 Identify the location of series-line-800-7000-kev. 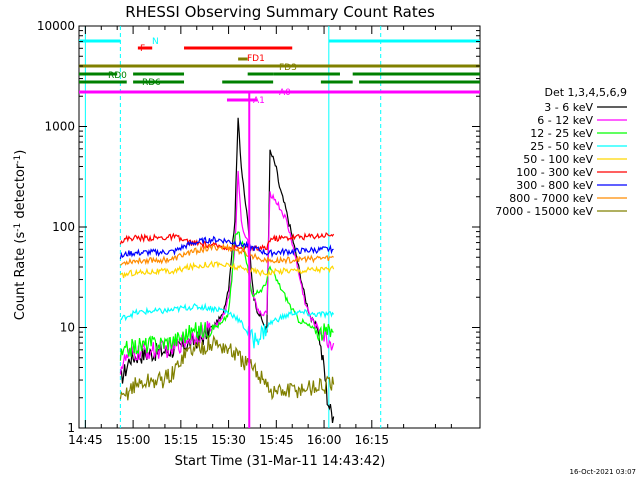
(227, 254).